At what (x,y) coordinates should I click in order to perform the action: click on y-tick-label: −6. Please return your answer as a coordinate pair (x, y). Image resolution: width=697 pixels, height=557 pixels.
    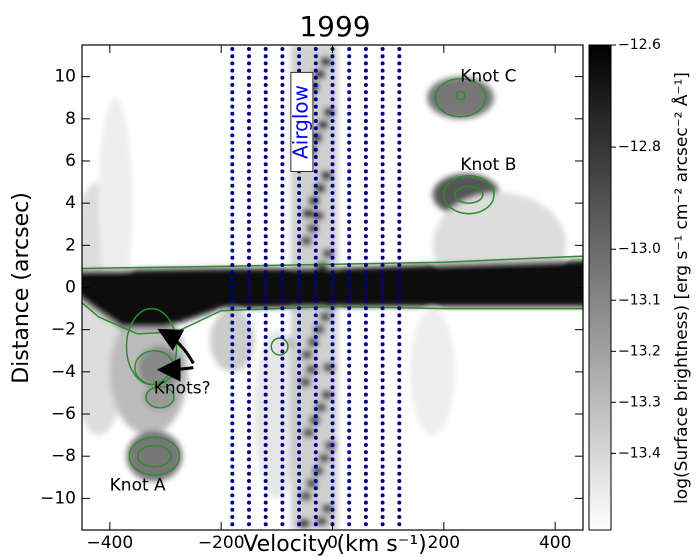
    Looking at the image, I should click on (63, 414).